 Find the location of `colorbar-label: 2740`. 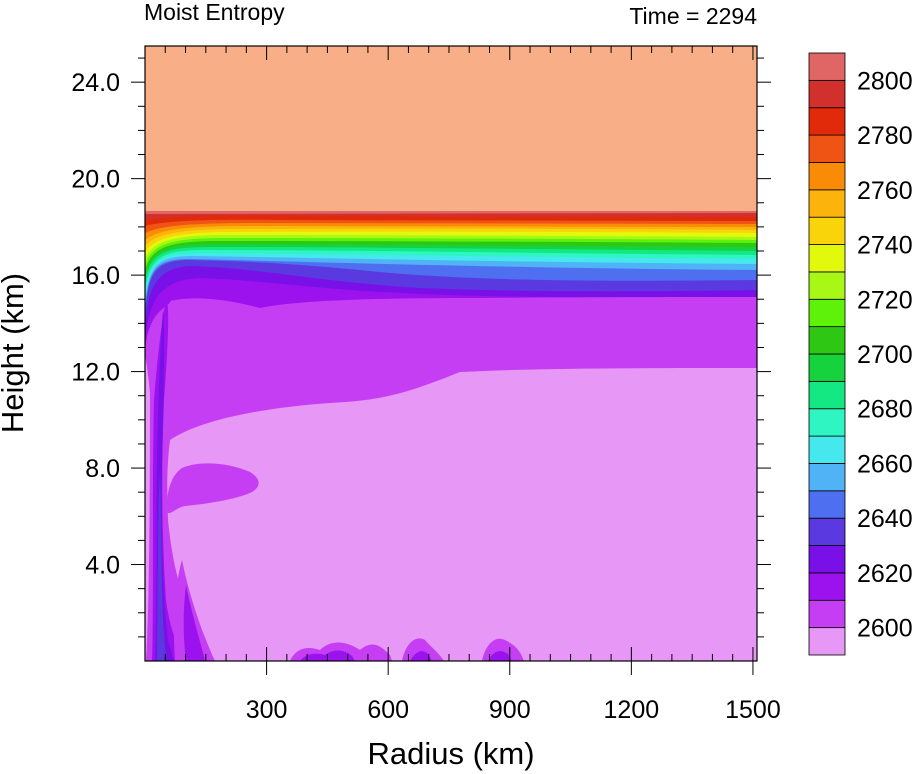

colorbar-label: 2740 is located at coordinates (885, 246).